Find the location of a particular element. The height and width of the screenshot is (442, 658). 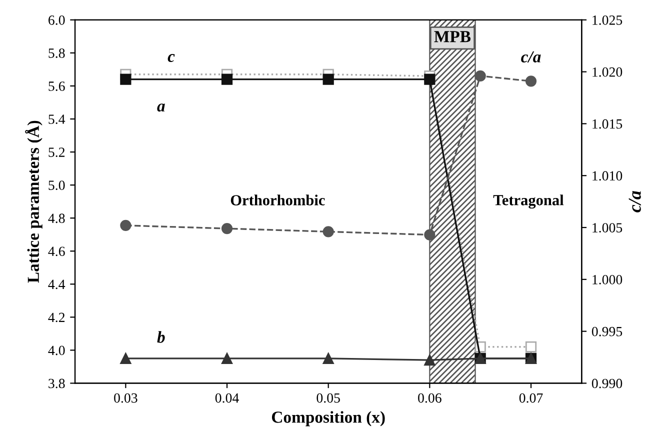

series-label: c/a is located at coordinates (531, 56).